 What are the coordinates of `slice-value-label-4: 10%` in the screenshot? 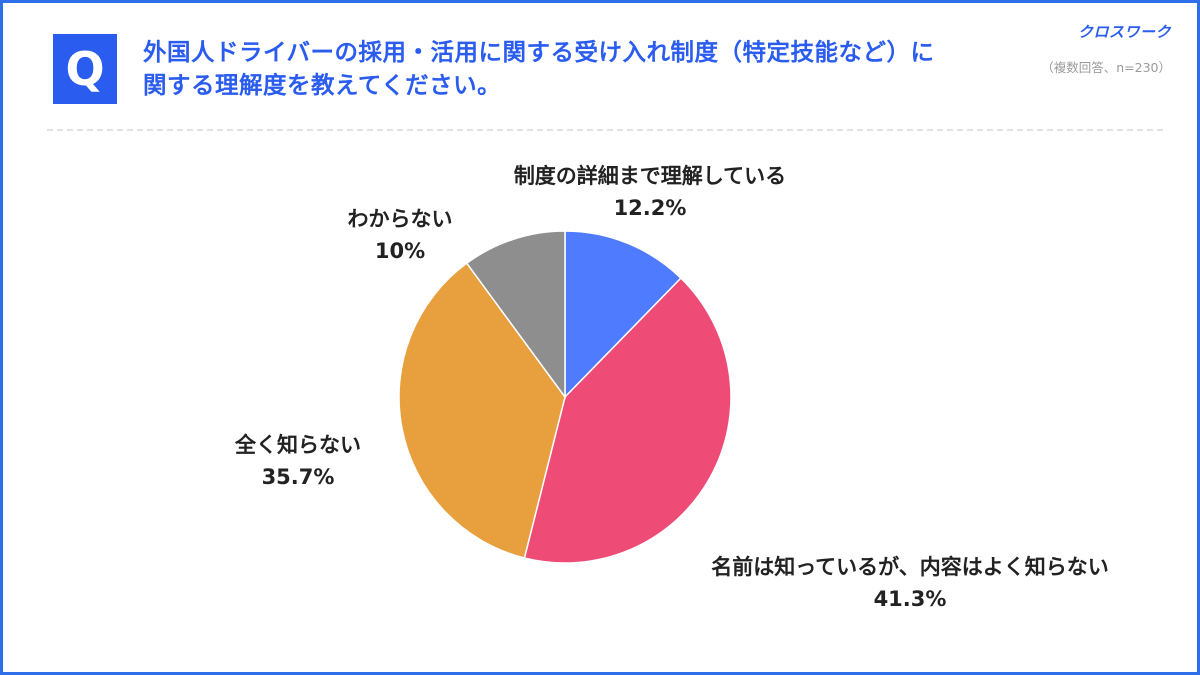 It's located at (400, 251).